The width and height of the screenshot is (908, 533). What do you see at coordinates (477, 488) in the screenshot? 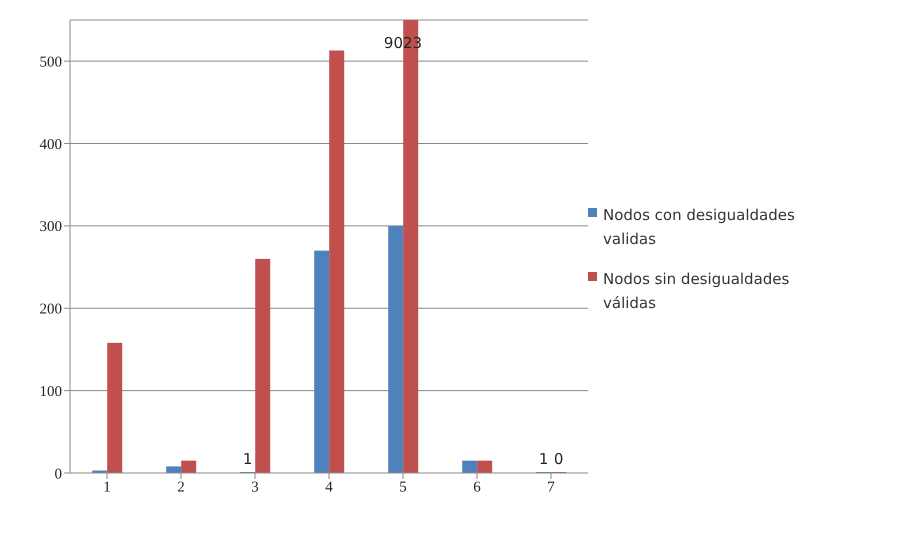
I see `x-tick-label: 6` at bounding box center [477, 488].